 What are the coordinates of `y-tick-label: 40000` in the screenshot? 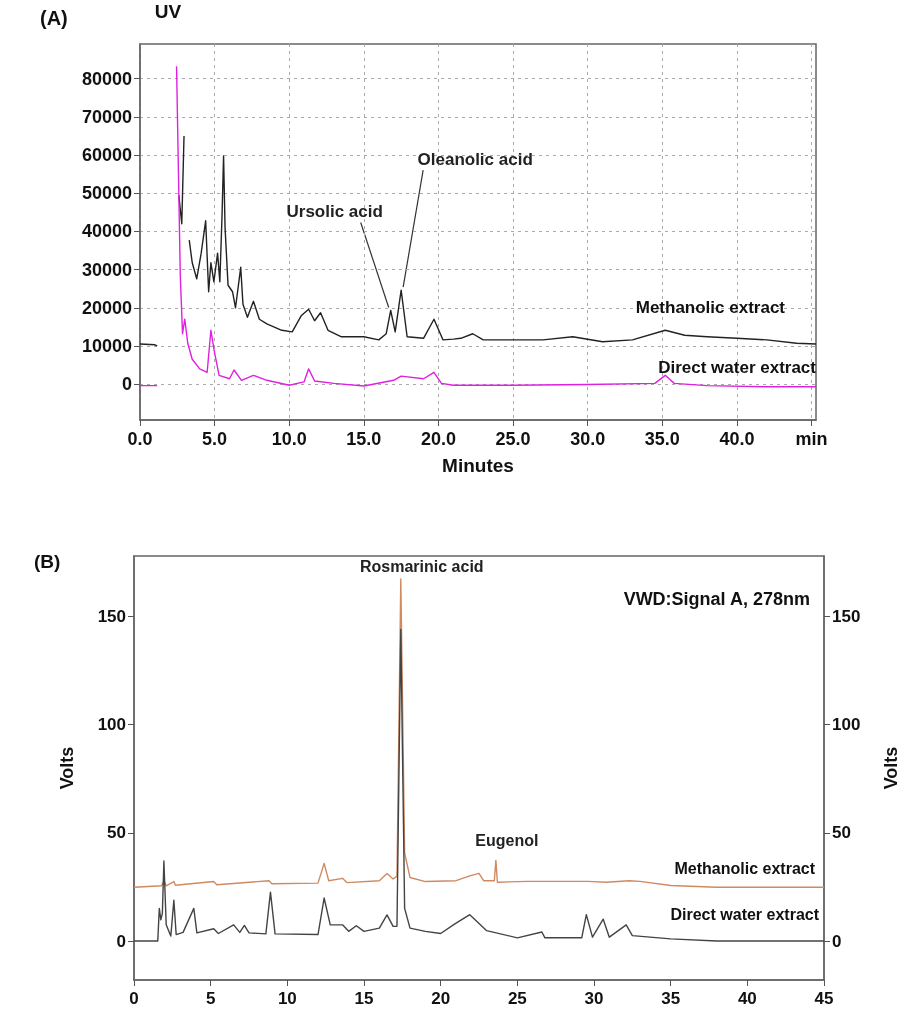 It's located at (106, 231).